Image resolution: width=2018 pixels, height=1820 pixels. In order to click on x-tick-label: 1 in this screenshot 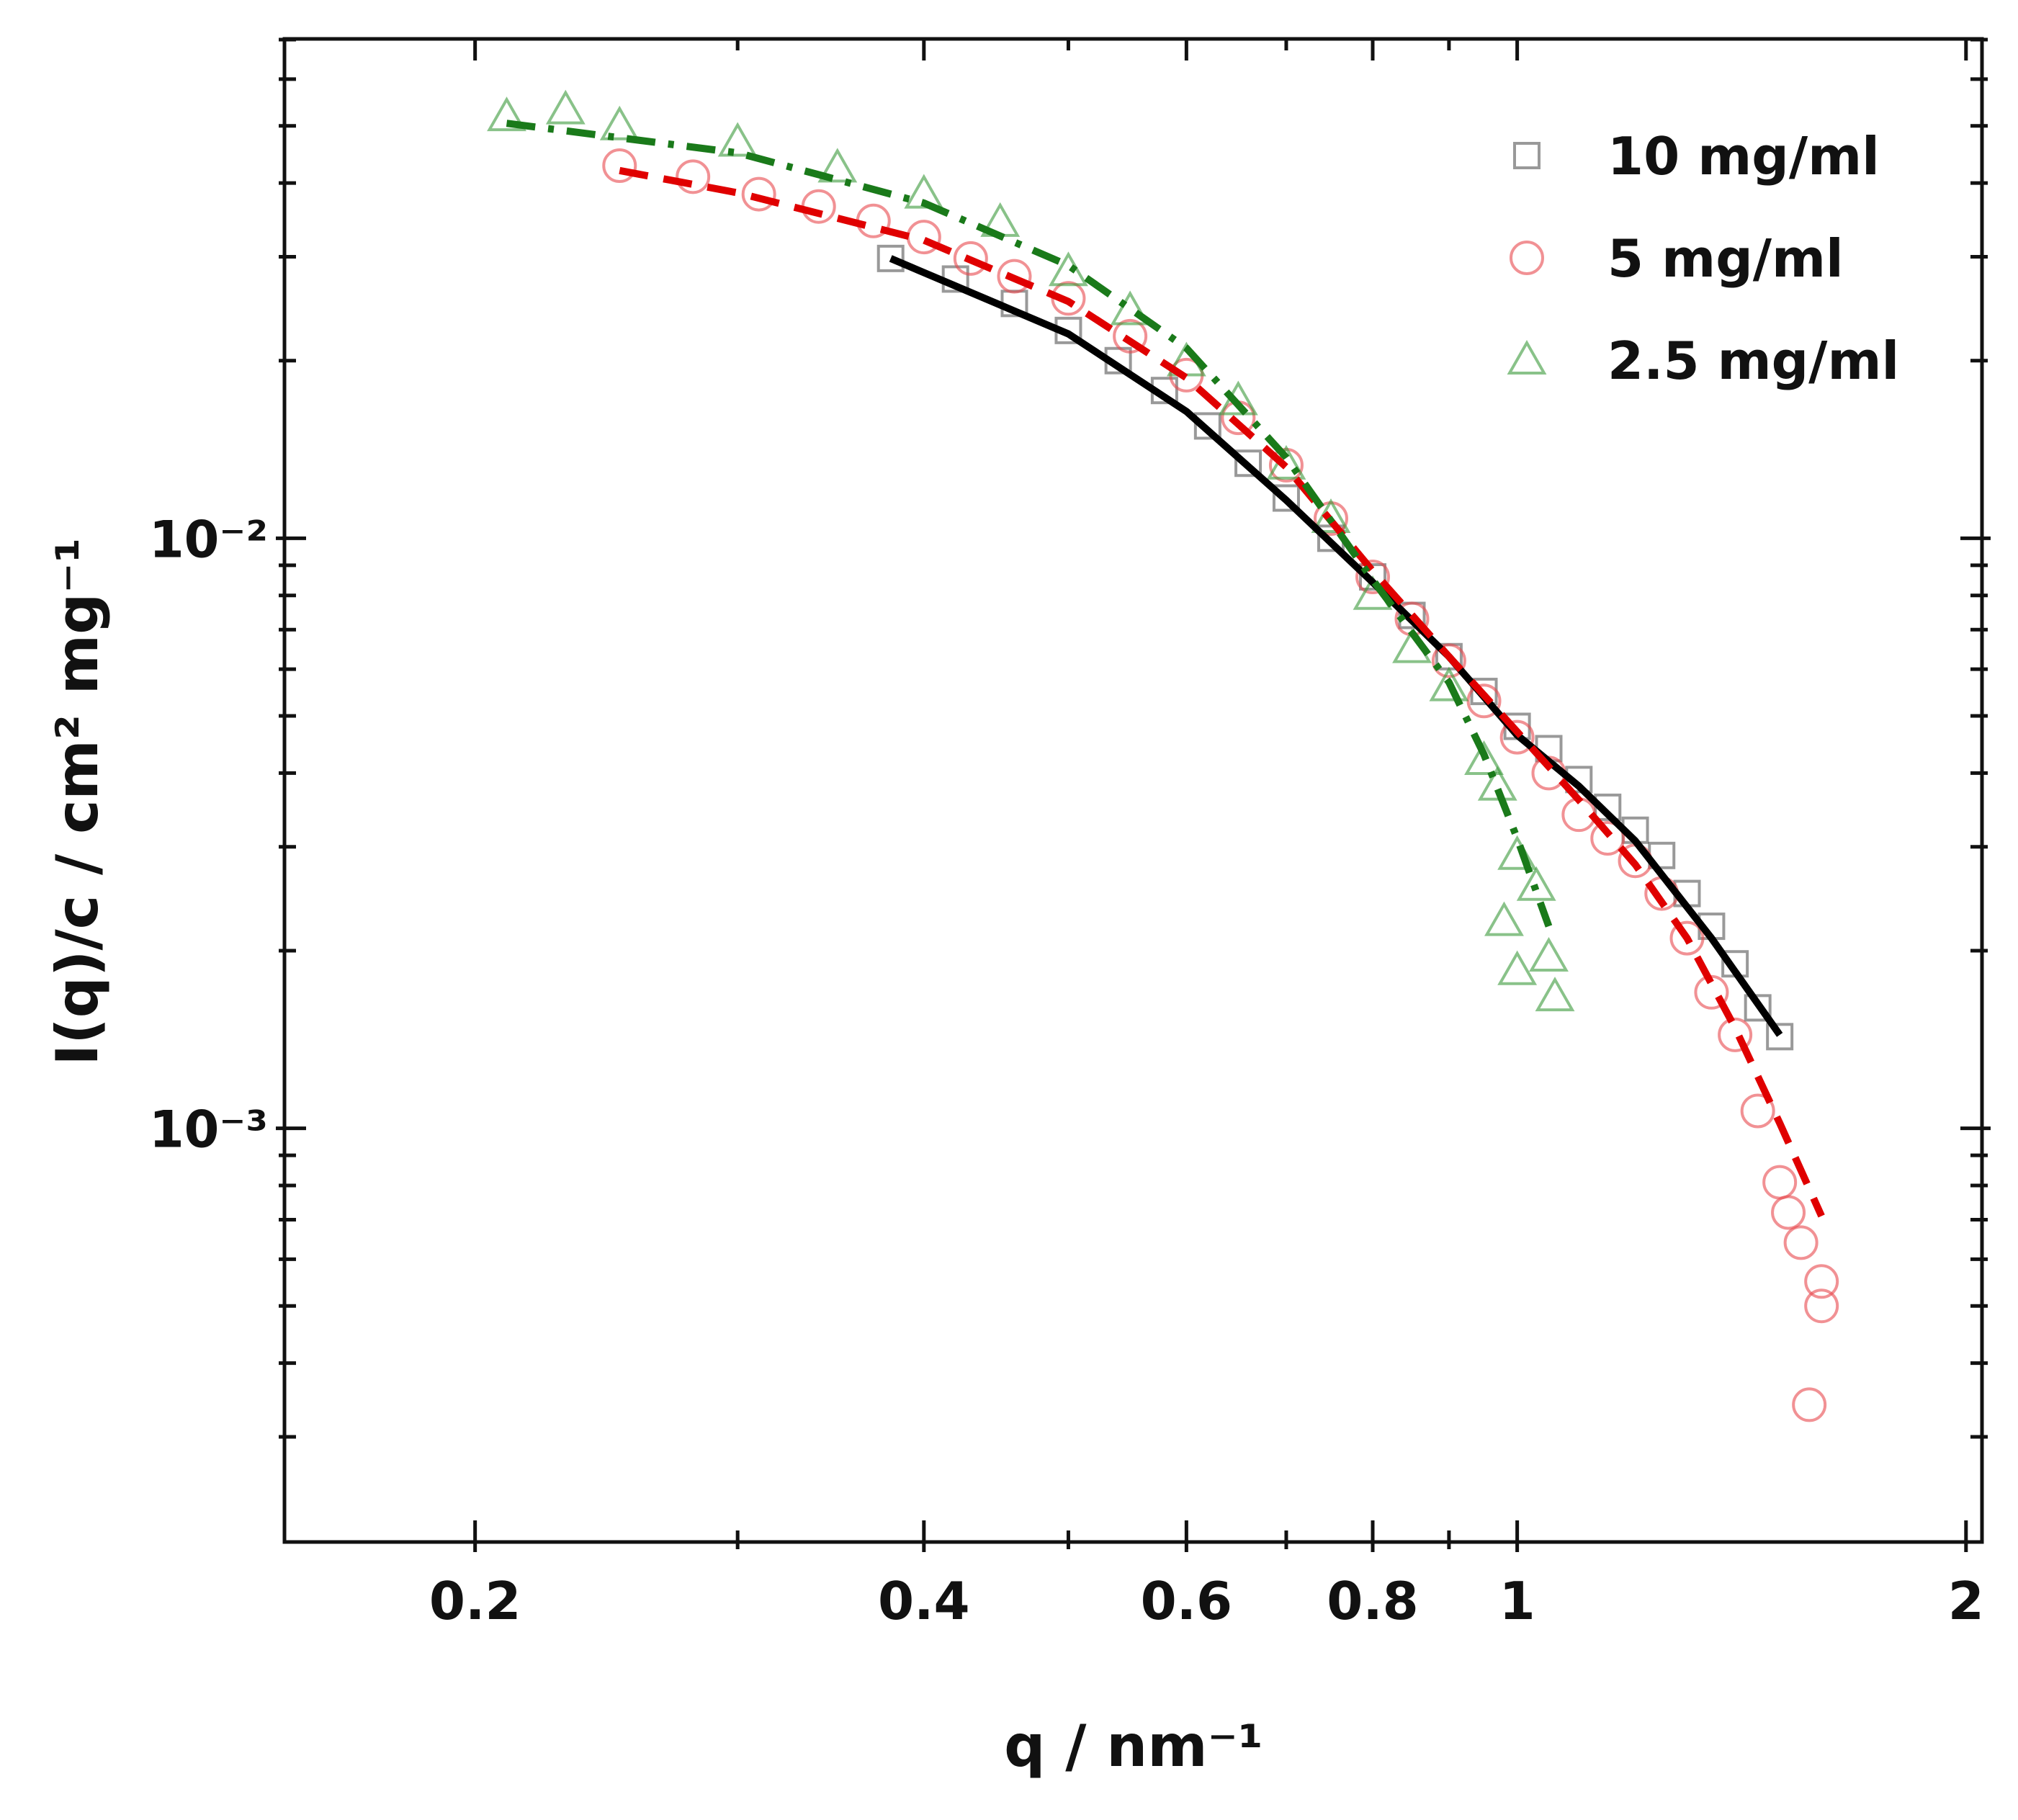, I will do `click(1517, 1601)`.